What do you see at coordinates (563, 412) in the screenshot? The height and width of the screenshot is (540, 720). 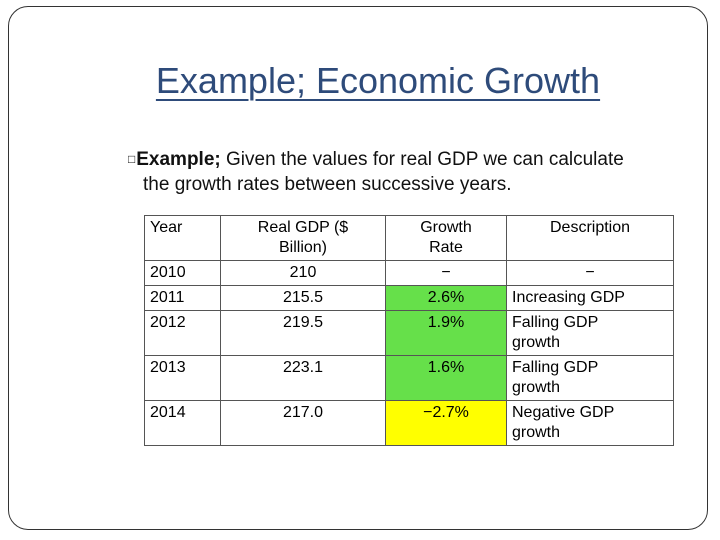 I see `cell-desc-line1: Negative GDP` at bounding box center [563, 412].